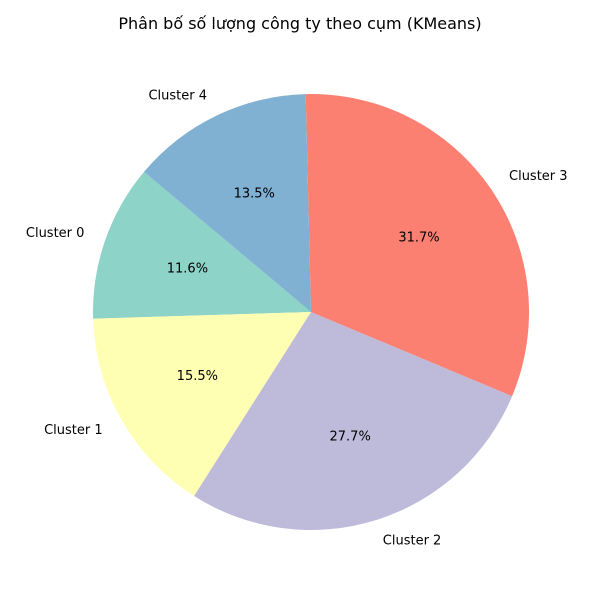 The image size is (600, 600). What do you see at coordinates (177, 95) in the screenshot?
I see `slice-label-cluster-4: Cluster 4` at bounding box center [177, 95].